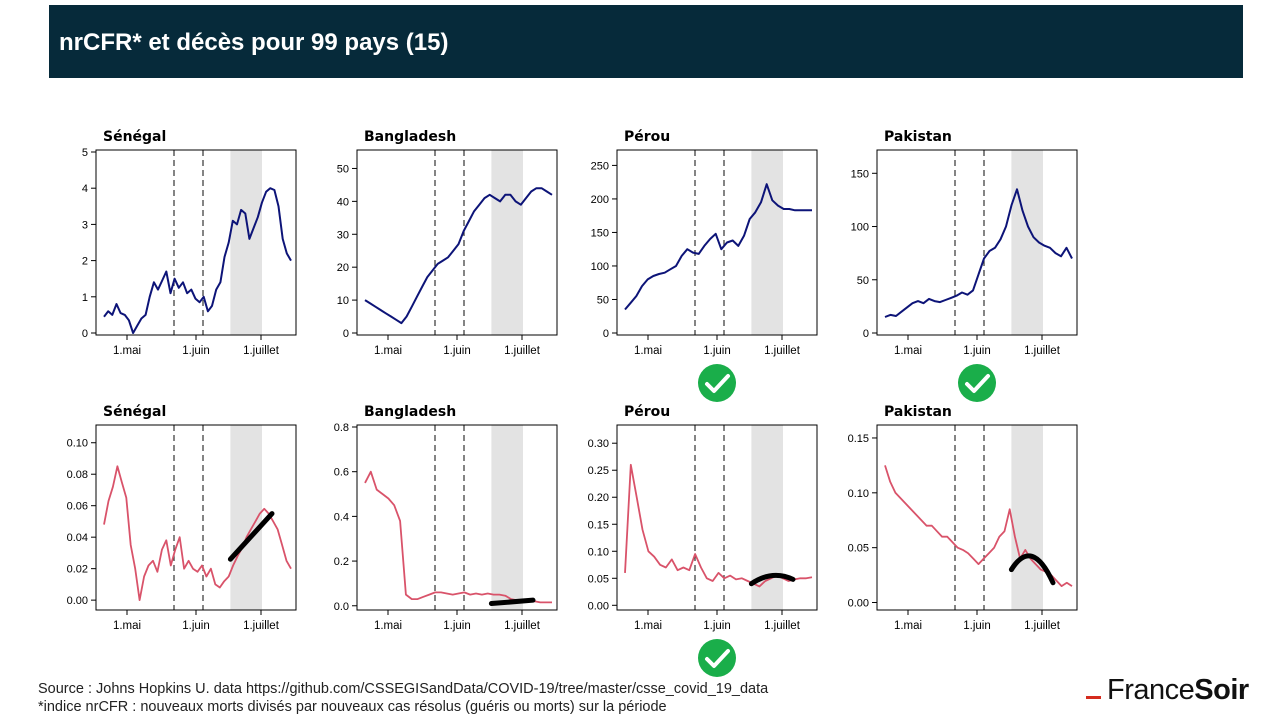 The height and width of the screenshot is (720, 1280). Describe the element at coordinates (1093, 697) in the screenshot. I see `brand-dash` at that location.